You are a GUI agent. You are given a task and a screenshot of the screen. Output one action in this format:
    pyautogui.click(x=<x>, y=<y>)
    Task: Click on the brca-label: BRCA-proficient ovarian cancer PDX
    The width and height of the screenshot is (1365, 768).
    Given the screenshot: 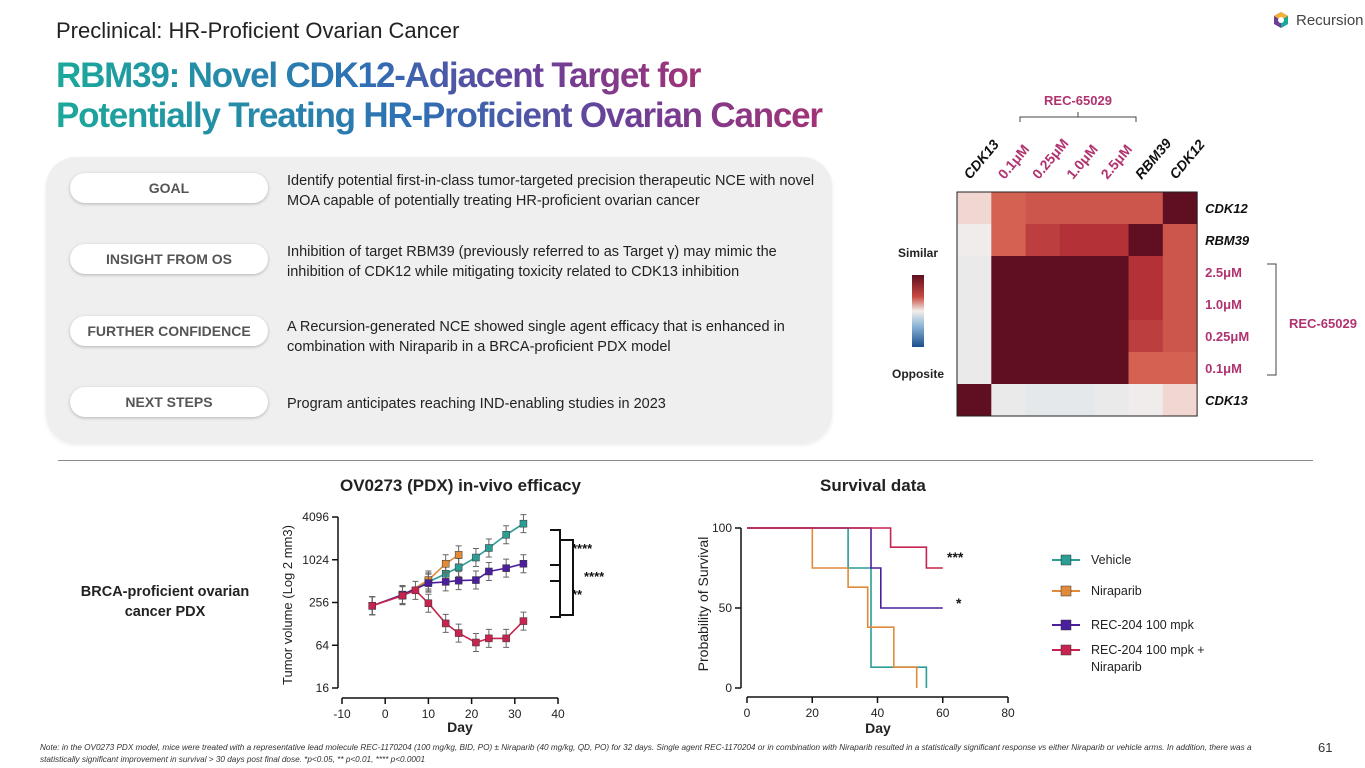 What is the action you would take?
    pyautogui.click(x=165, y=602)
    